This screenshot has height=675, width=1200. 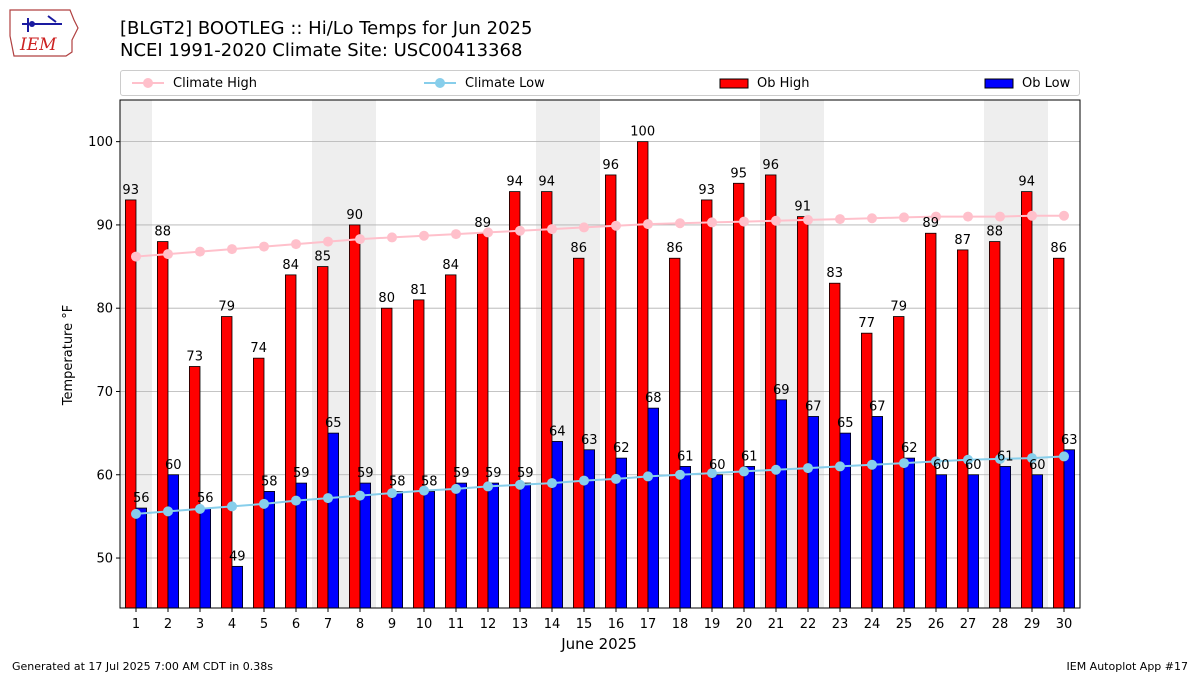 I want to click on data-label-ob-high: 91, so click(x=802, y=207).